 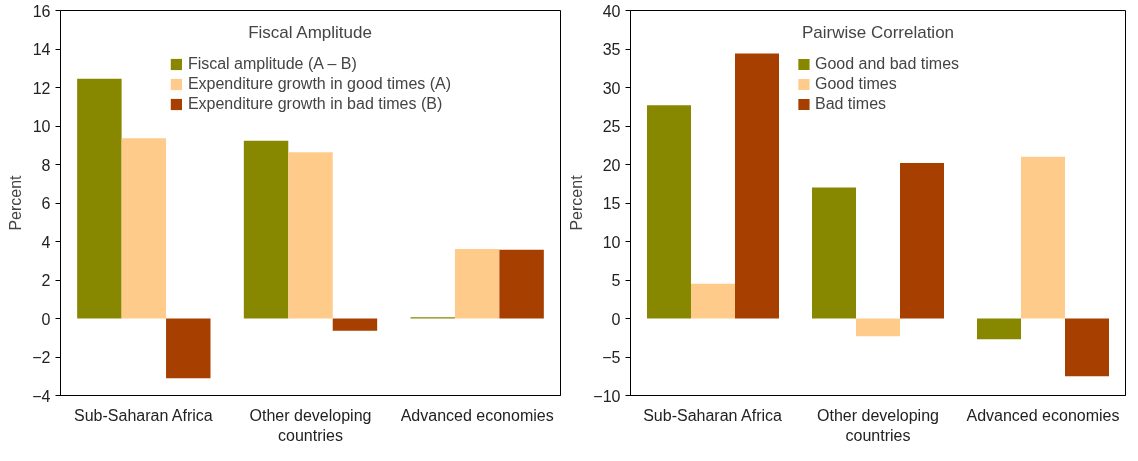 I want to click on y-tick-label: 14, so click(x=41, y=49).